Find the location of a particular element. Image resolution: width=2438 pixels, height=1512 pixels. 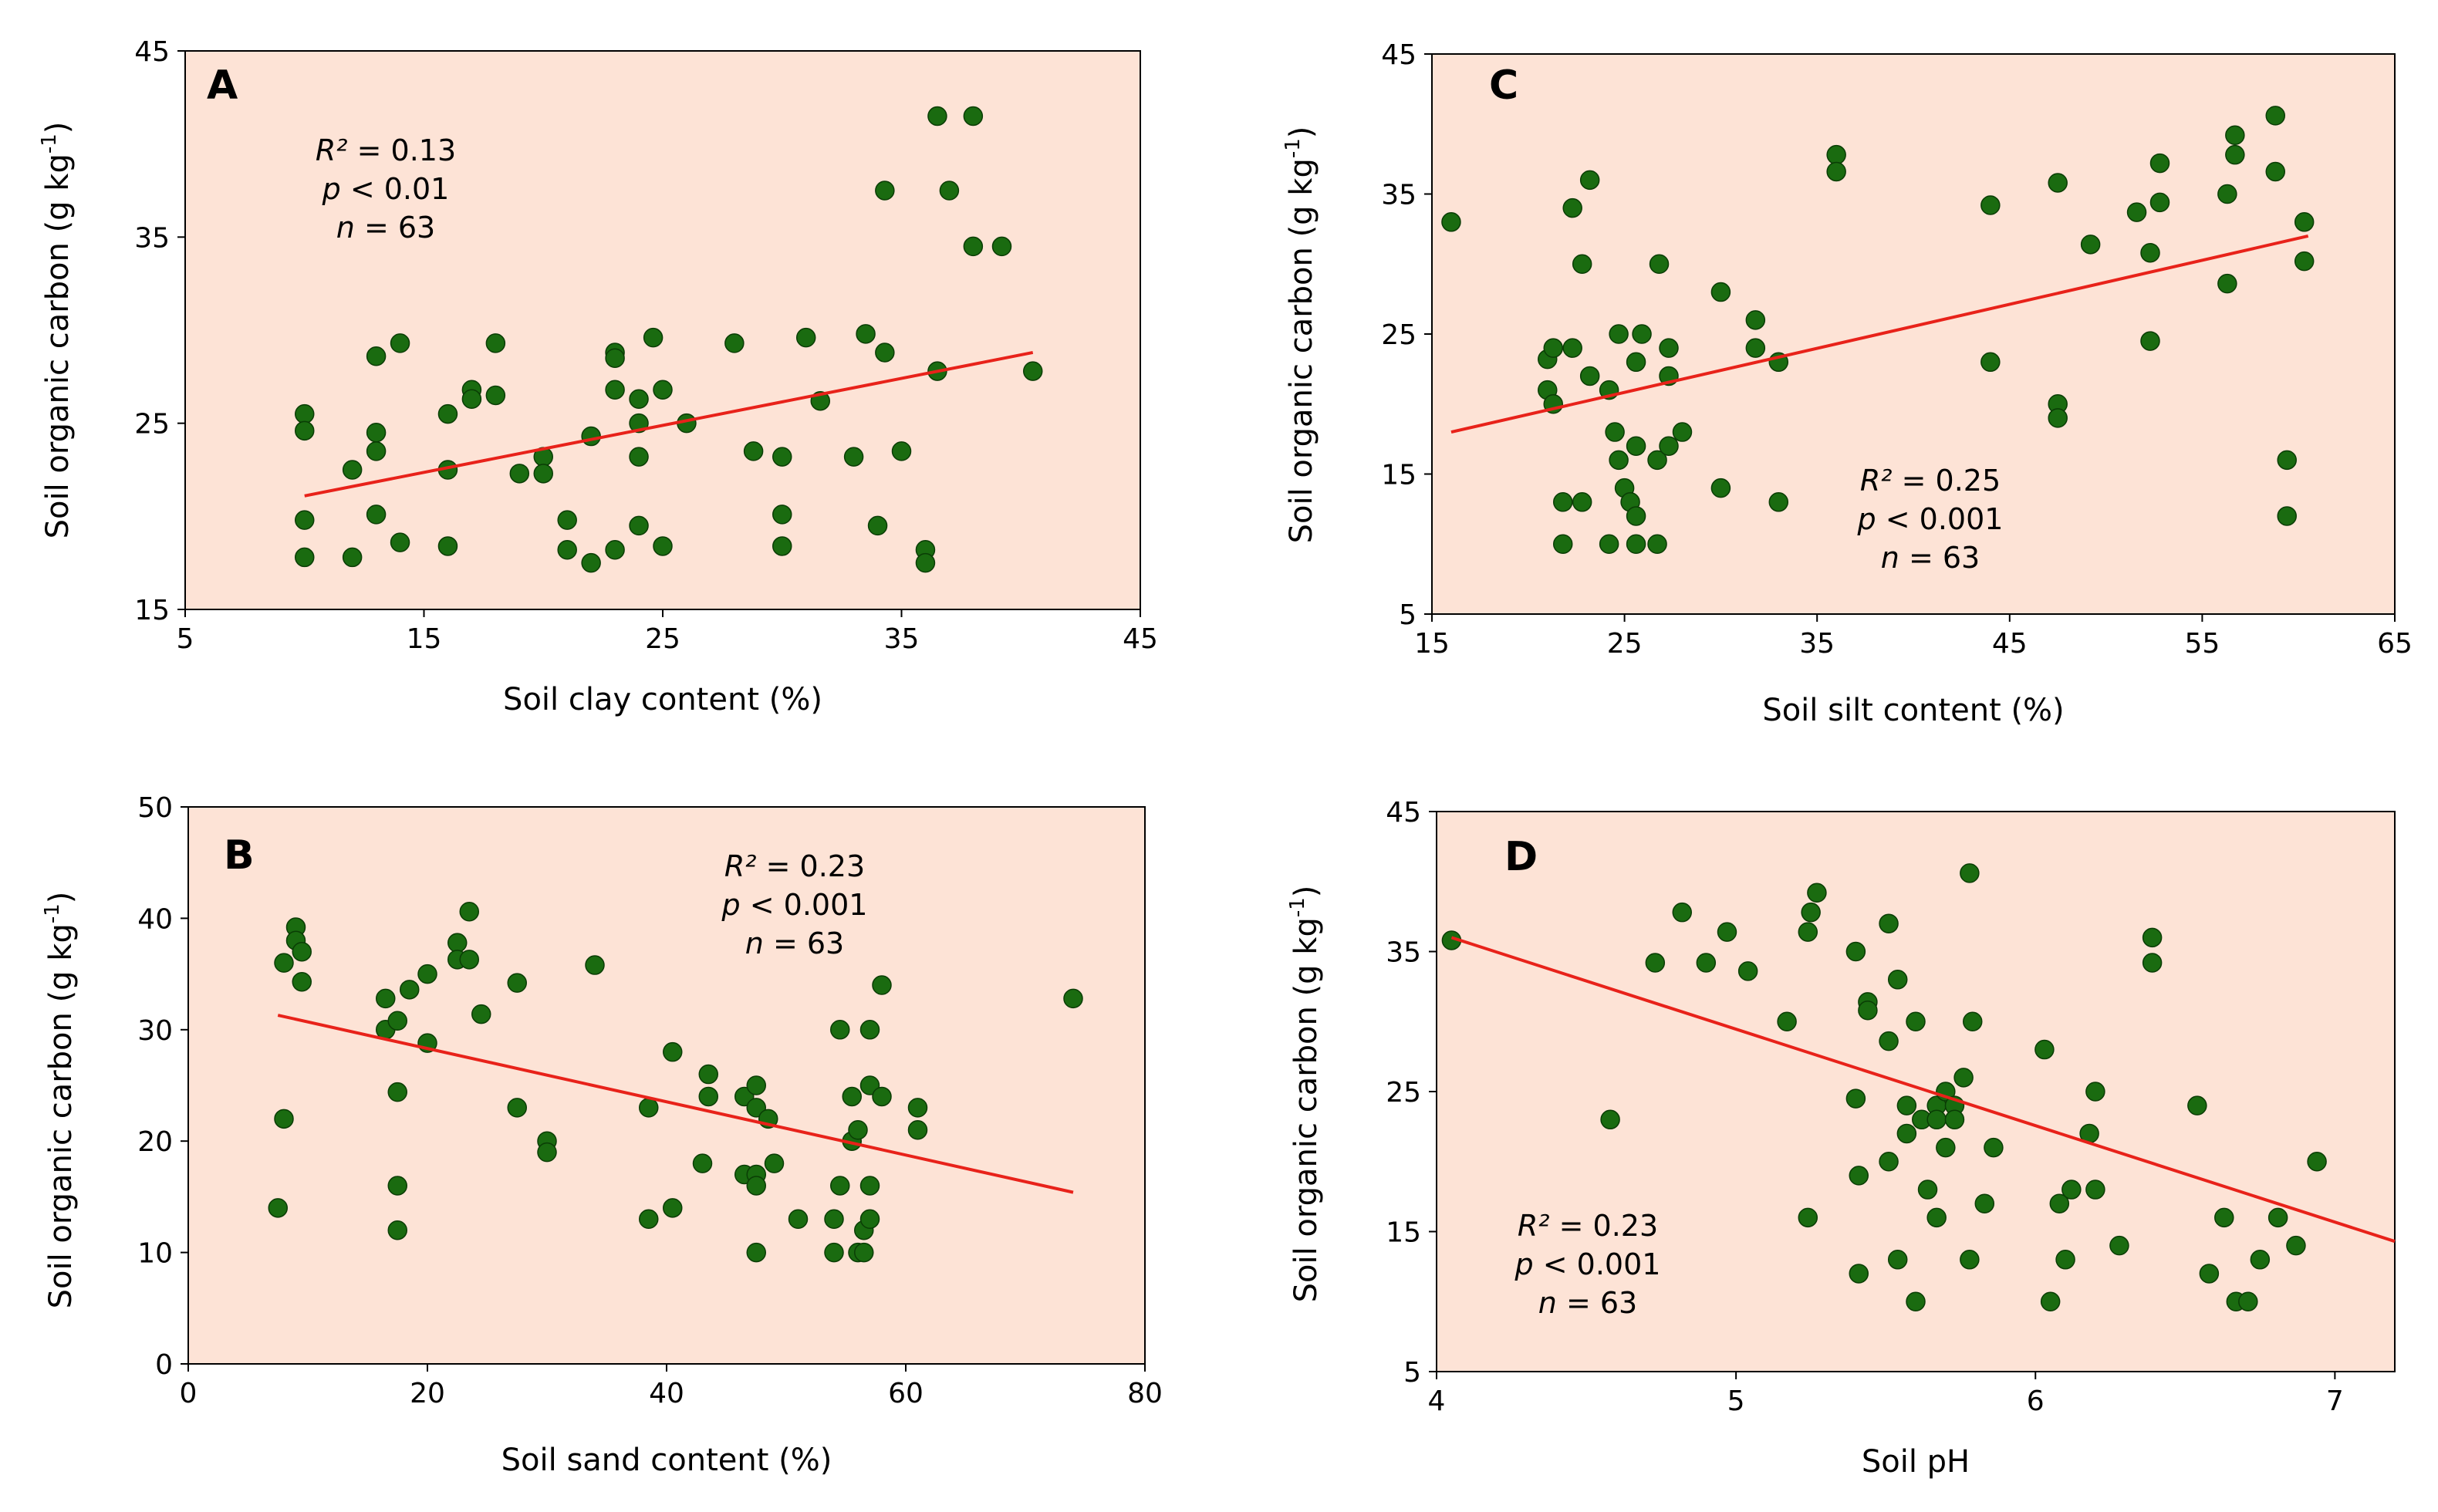

panel-d-y-axis-title-main: Soil organic carbon (g kg is located at coordinates (1306, 1109).